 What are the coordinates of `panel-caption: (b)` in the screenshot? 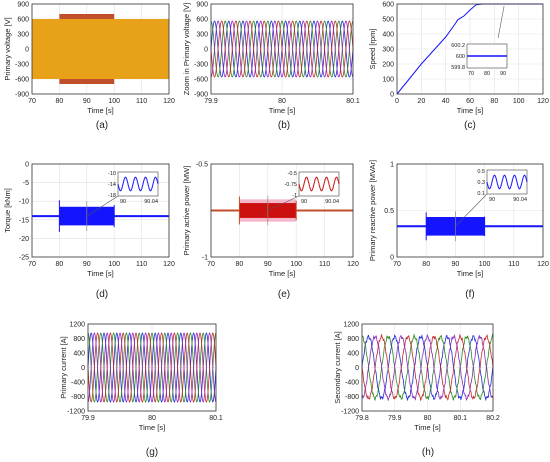 It's located at (284, 125).